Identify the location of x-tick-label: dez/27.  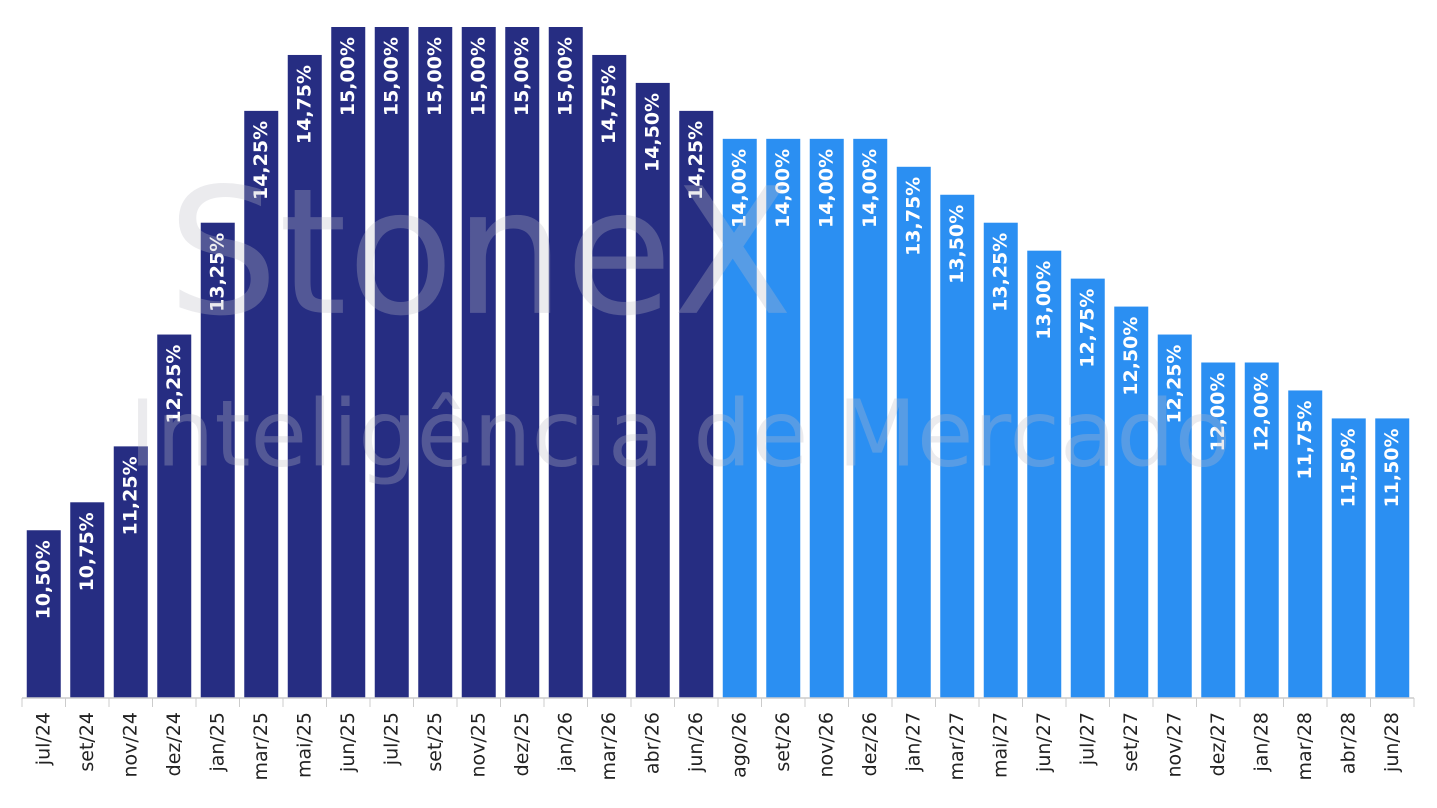
(1218, 744).